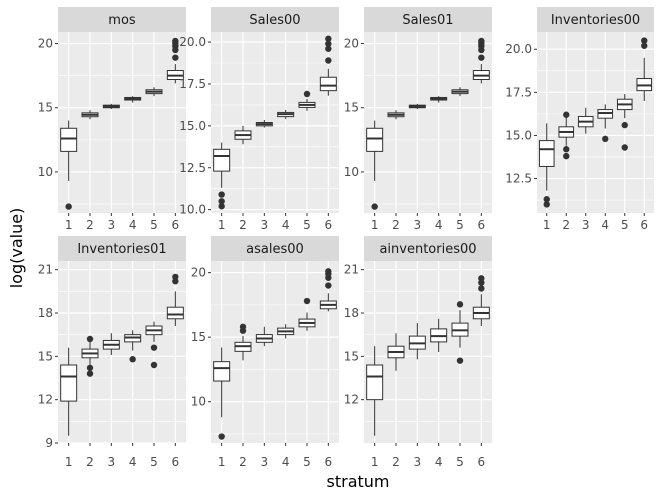 The image size is (664, 496). What do you see at coordinates (45, 172) in the screenshot?
I see `y-tick-label: 10` at bounding box center [45, 172].